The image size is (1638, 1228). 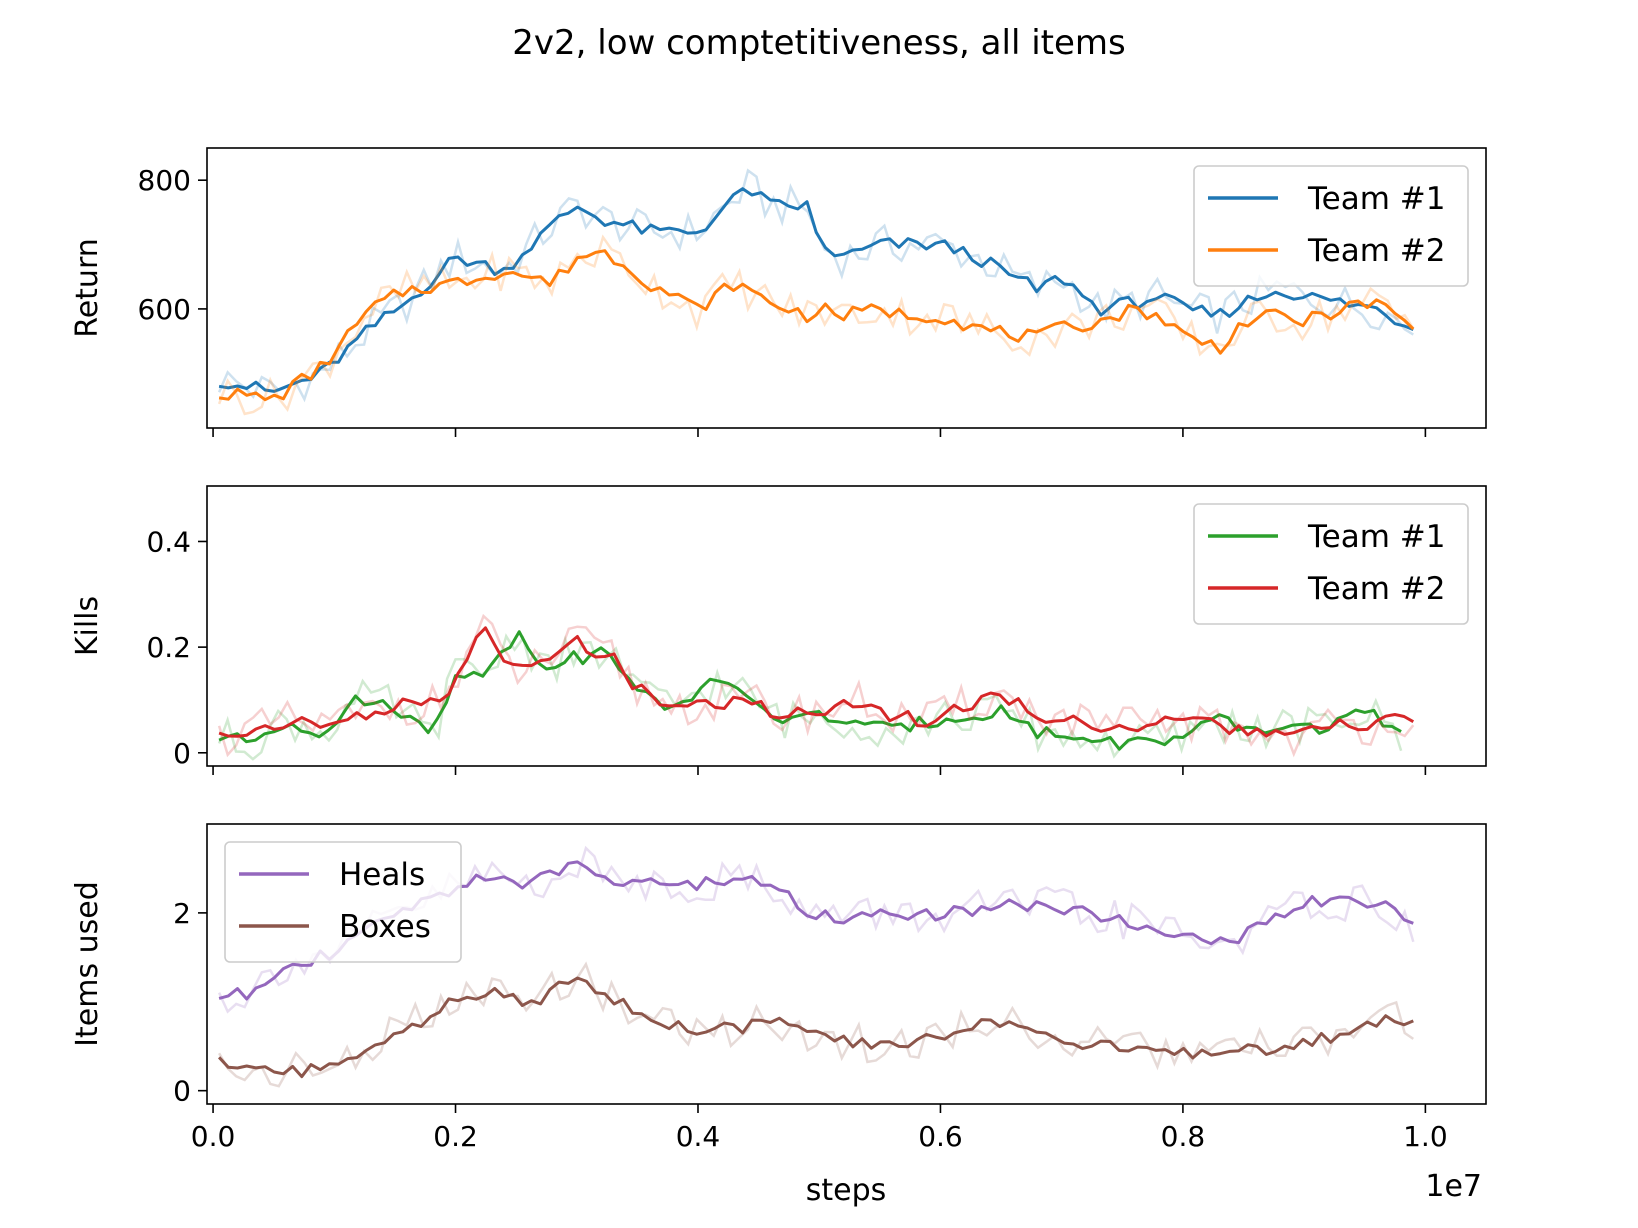 I want to click on y-tick-label: 2, so click(x=182, y=913).